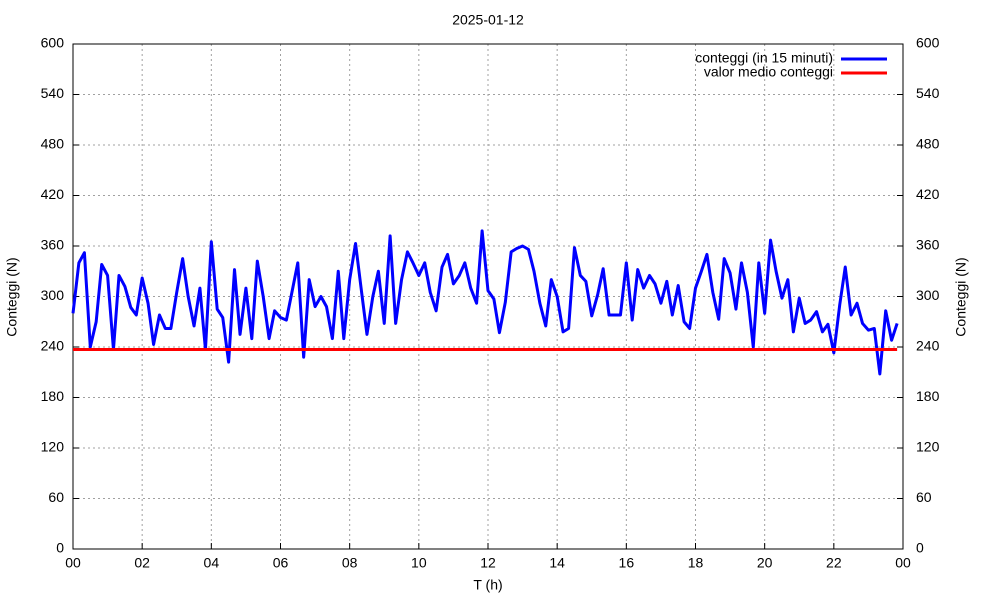 The height and width of the screenshot is (600, 1000). Describe the element at coordinates (928, 93) in the screenshot. I see `y2-tick-label: 540` at that location.